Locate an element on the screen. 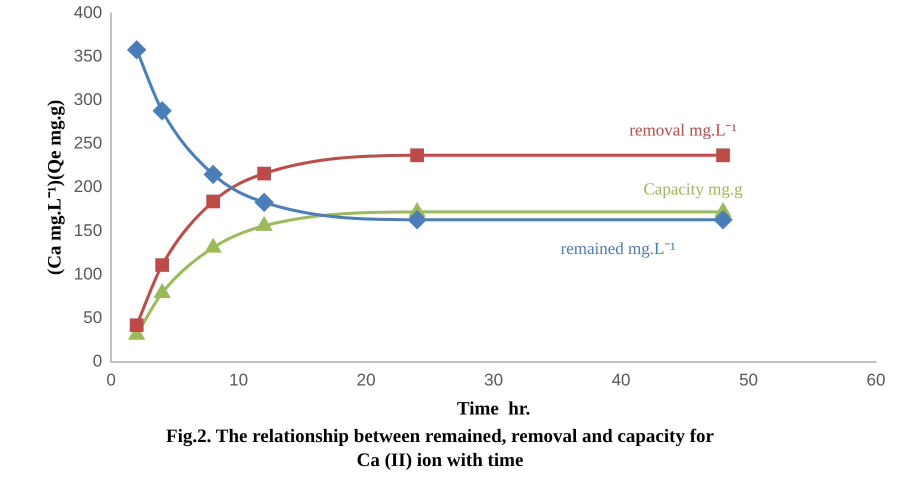 This screenshot has width=901, height=491. y-tick-label: 50 is located at coordinates (92, 317).